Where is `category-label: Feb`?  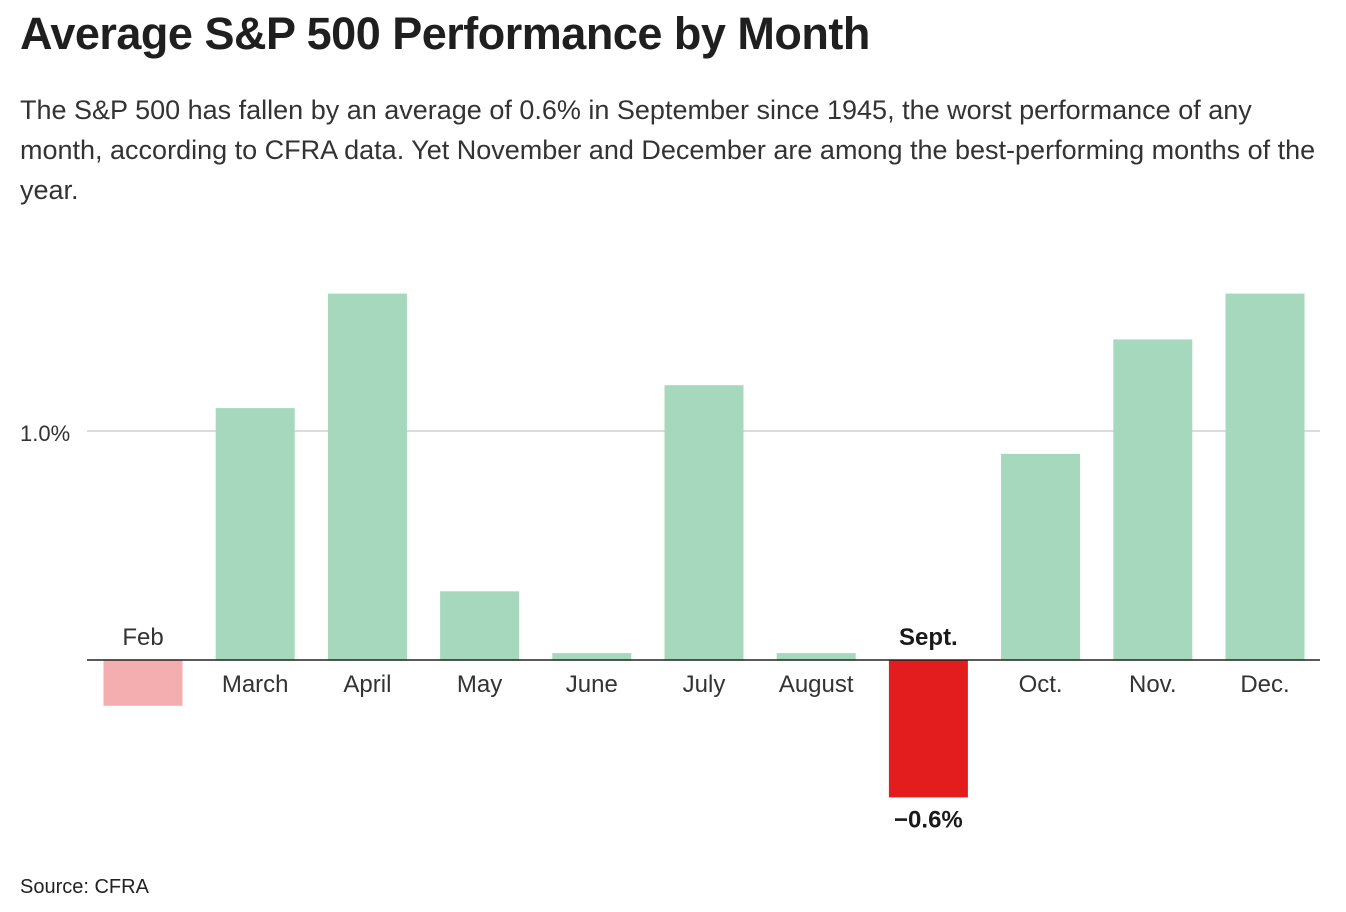 category-label: Feb is located at coordinates (142, 637).